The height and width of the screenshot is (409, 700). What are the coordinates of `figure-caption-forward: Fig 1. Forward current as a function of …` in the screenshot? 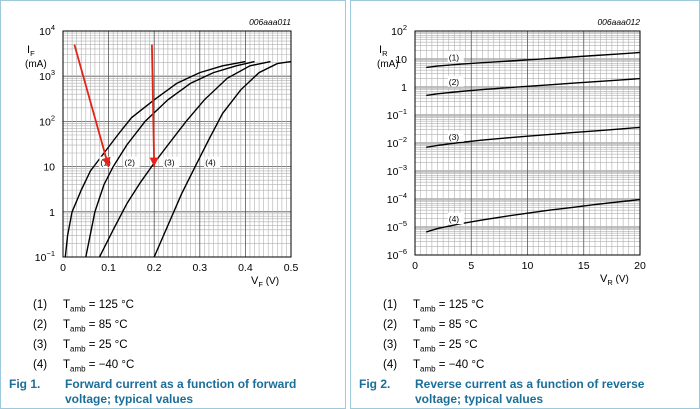 It's located at (174, 391).